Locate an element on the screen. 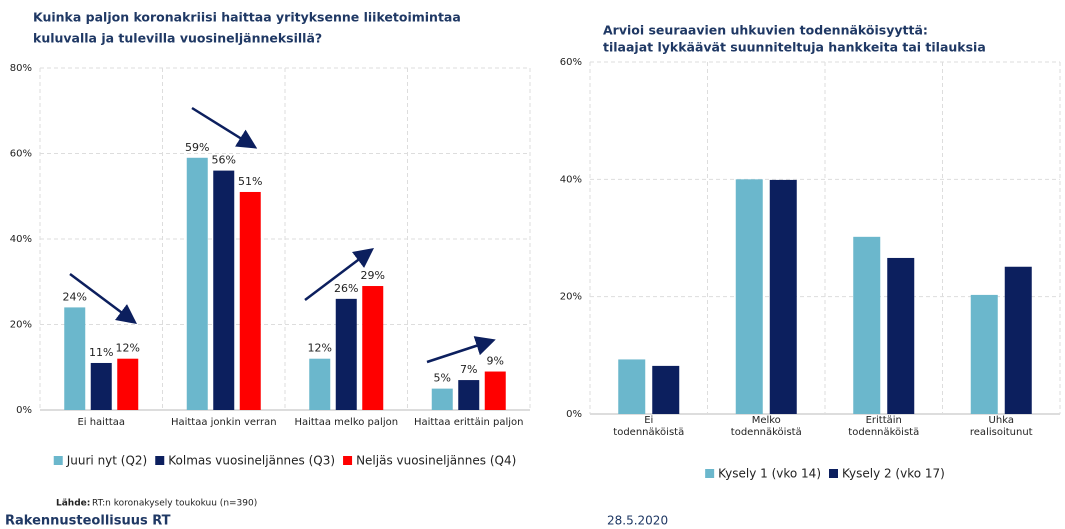  legend-label: Kysely 2 (vko 17) is located at coordinates (893, 474).